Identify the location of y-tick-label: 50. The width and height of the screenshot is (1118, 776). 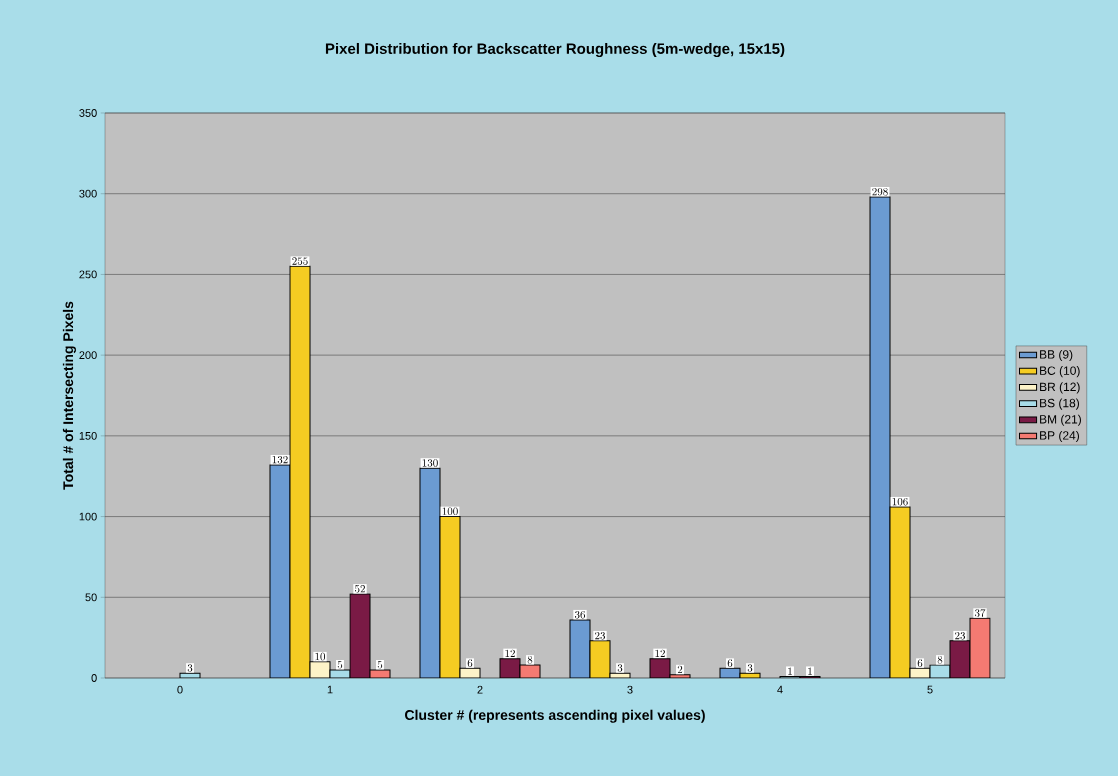
(91, 597).